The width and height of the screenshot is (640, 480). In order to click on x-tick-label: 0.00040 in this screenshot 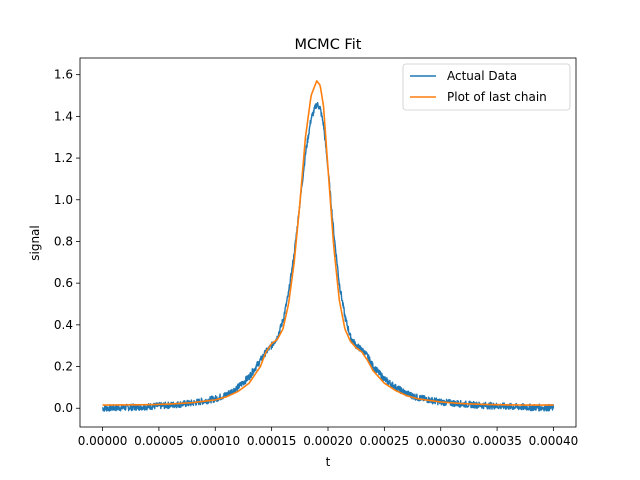, I will do `click(554, 441)`.